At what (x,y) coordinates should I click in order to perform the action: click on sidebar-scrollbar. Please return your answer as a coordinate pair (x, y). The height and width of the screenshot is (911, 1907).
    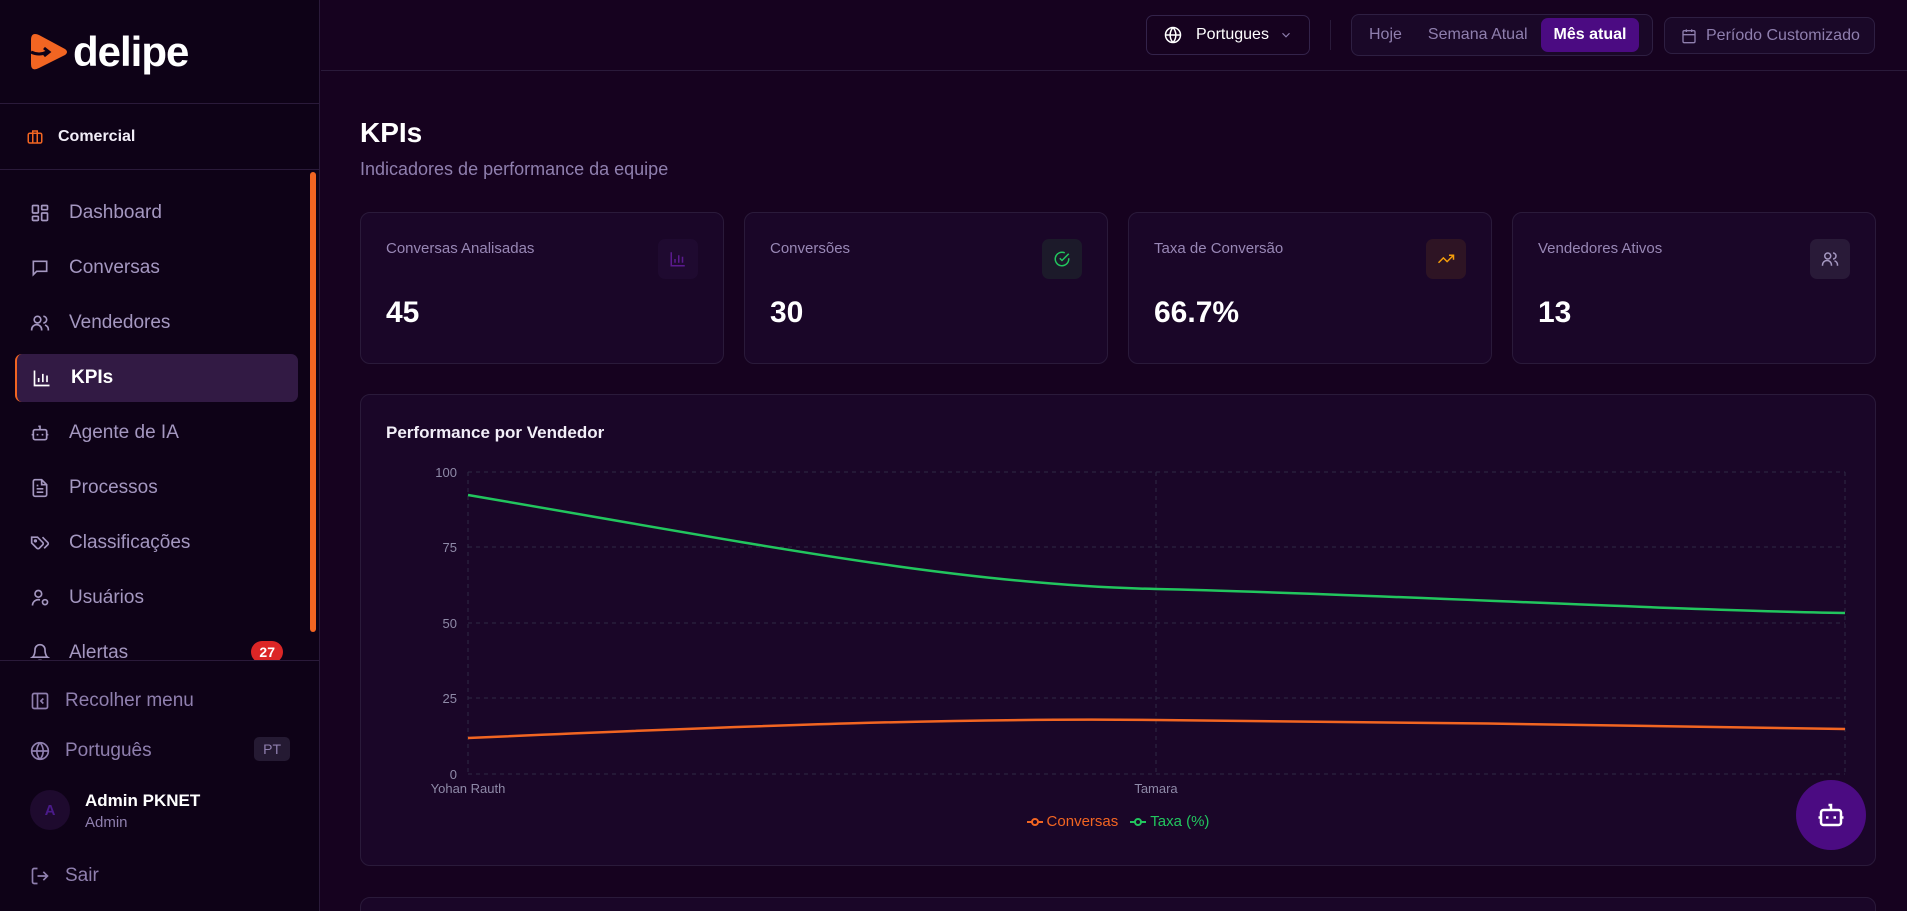
    Looking at the image, I should click on (313, 402).